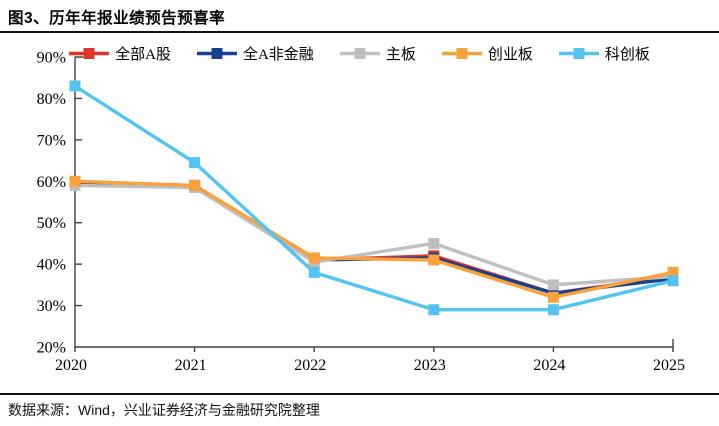  Describe the element at coordinates (359, 32) in the screenshot. I see `title-divider` at that location.